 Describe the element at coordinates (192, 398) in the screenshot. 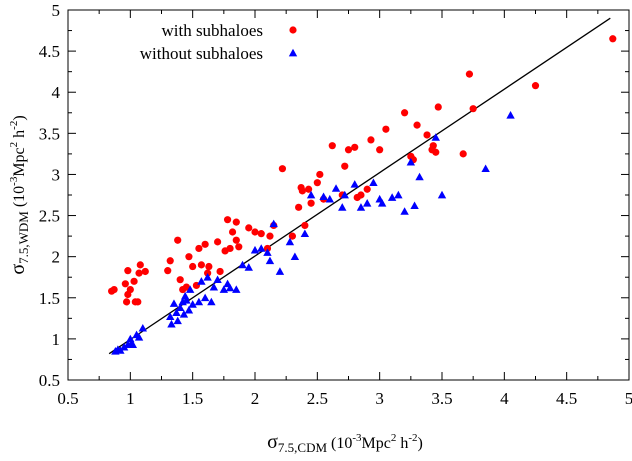

I see `x-tick-label: 1.5` at that location.